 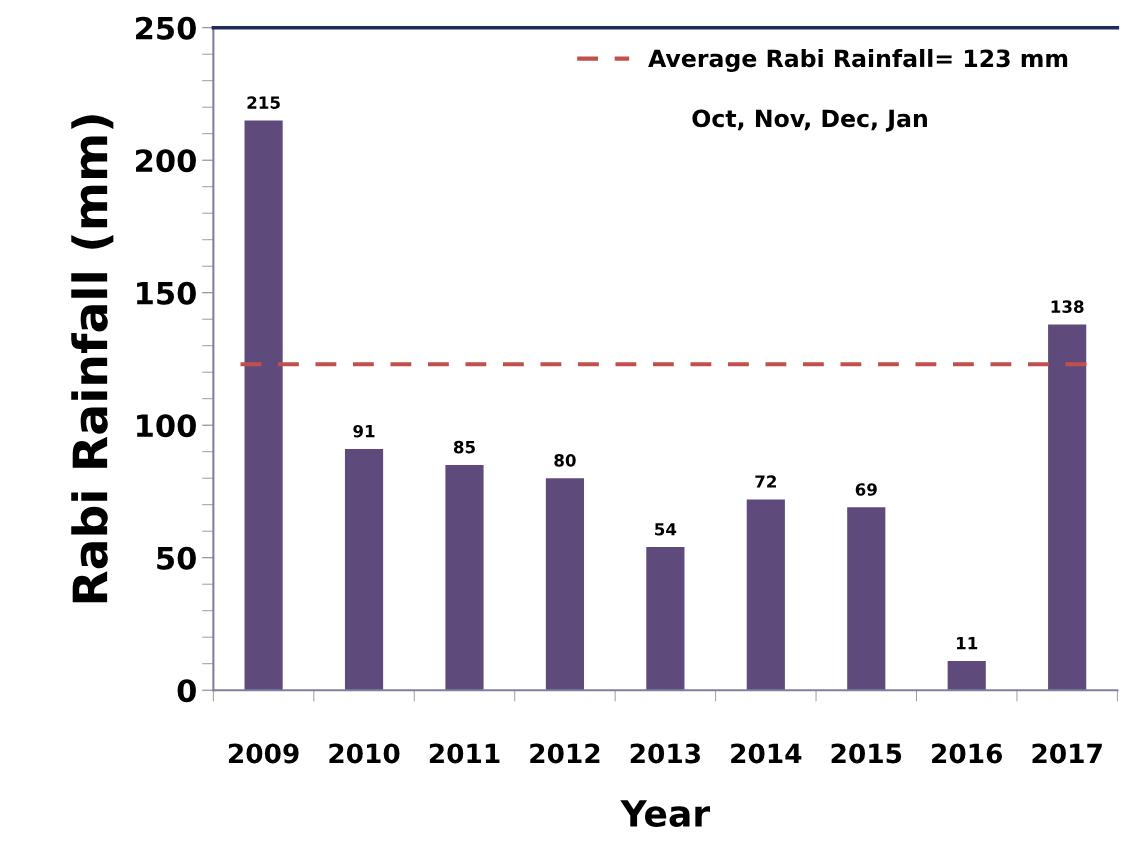 I want to click on x-tick-label: 2017, so click(x=1067, y=753).